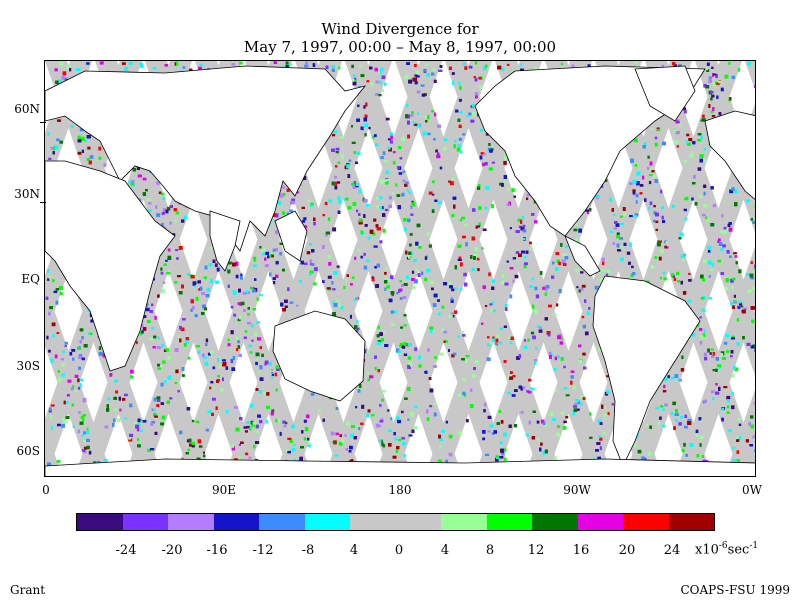  I want to click on colorbar-unit-mid: sec, so click(738, 550).